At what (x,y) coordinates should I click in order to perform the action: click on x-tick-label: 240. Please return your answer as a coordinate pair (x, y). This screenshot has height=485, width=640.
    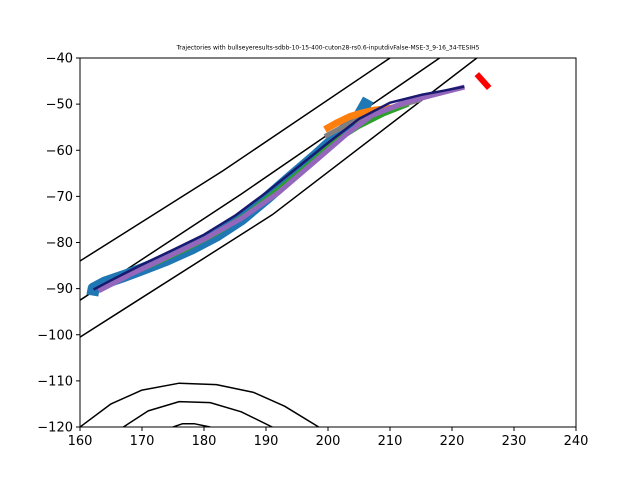
    Looking at the image, I should click on (576, 441).